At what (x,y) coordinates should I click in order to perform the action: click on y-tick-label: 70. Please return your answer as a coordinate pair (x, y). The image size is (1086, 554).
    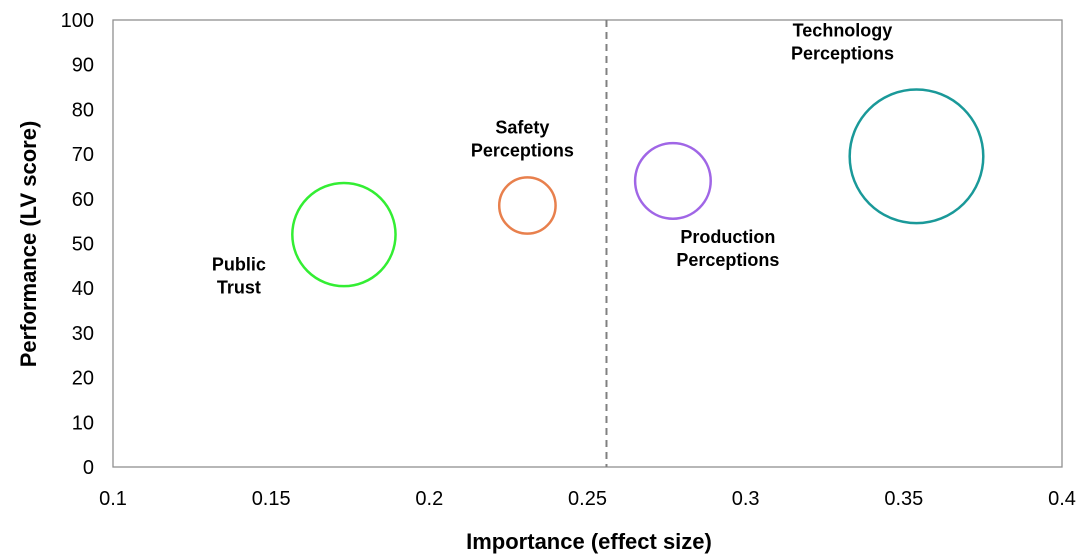
    Looking at the image, I should click on (83, 155).